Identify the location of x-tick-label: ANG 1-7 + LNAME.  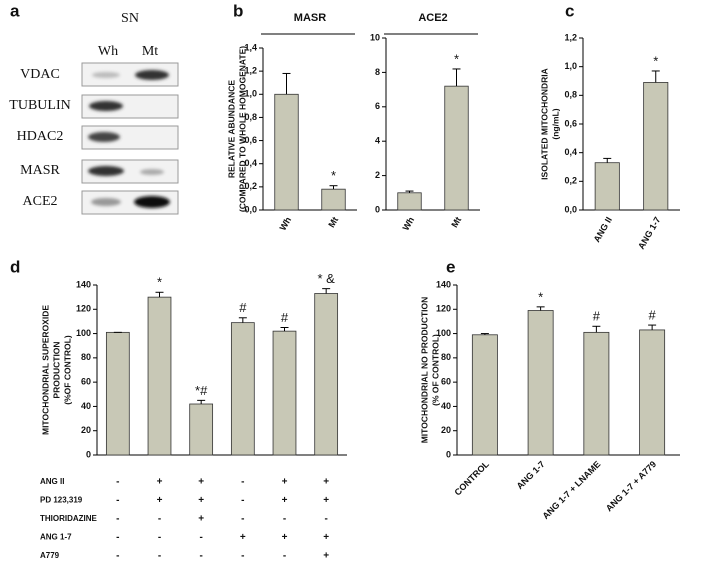
(571, 490).